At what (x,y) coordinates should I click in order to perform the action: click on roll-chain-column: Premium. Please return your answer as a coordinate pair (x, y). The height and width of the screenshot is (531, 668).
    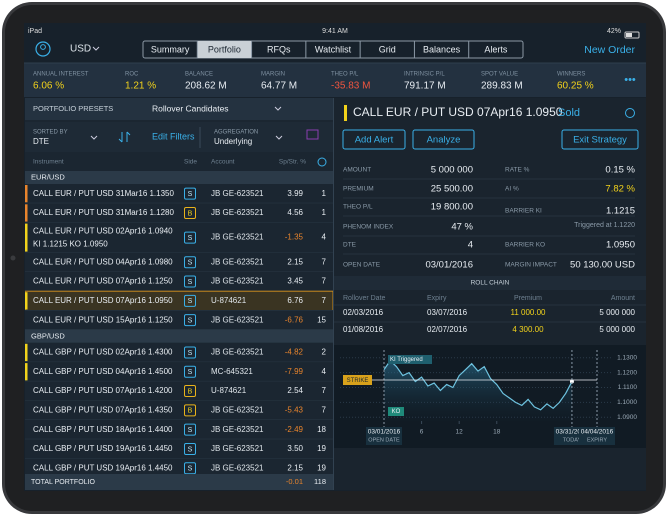
    Looking at the image, I should click on (528, 298).